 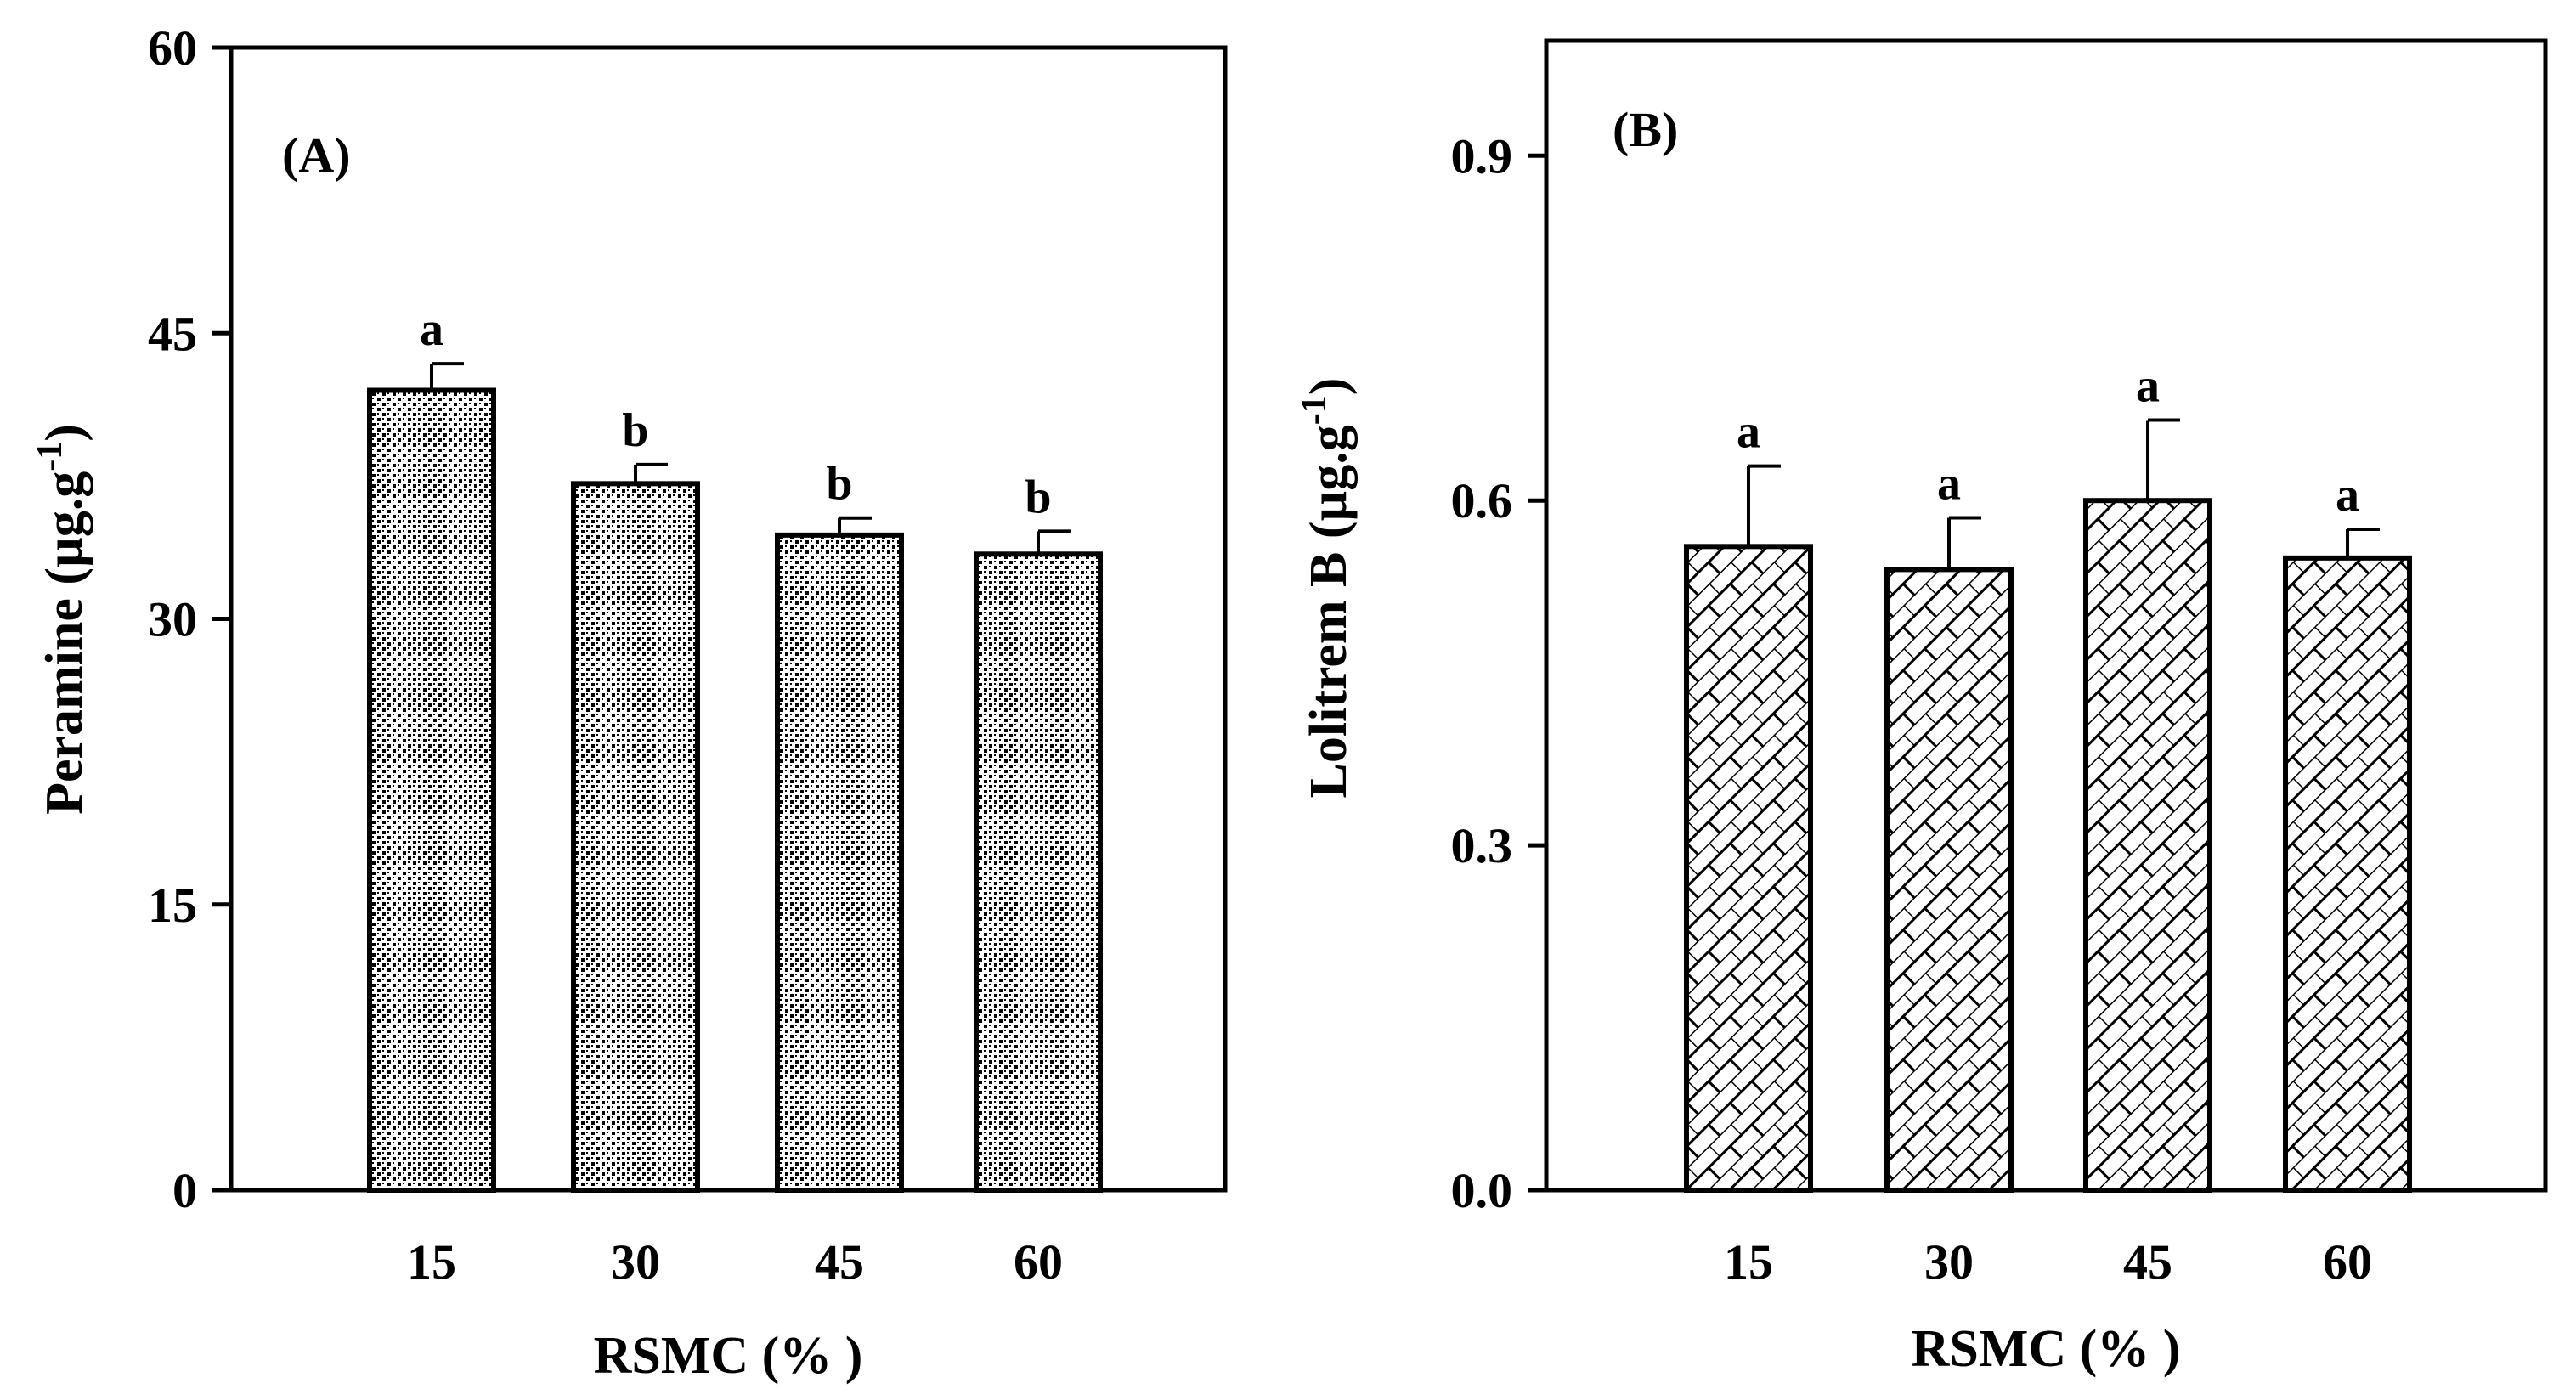 What do you see at coordinates (1329, 387) in the screenshot?
I see `y-axis-title-b-close: )` at bounding box center [1329, 387].